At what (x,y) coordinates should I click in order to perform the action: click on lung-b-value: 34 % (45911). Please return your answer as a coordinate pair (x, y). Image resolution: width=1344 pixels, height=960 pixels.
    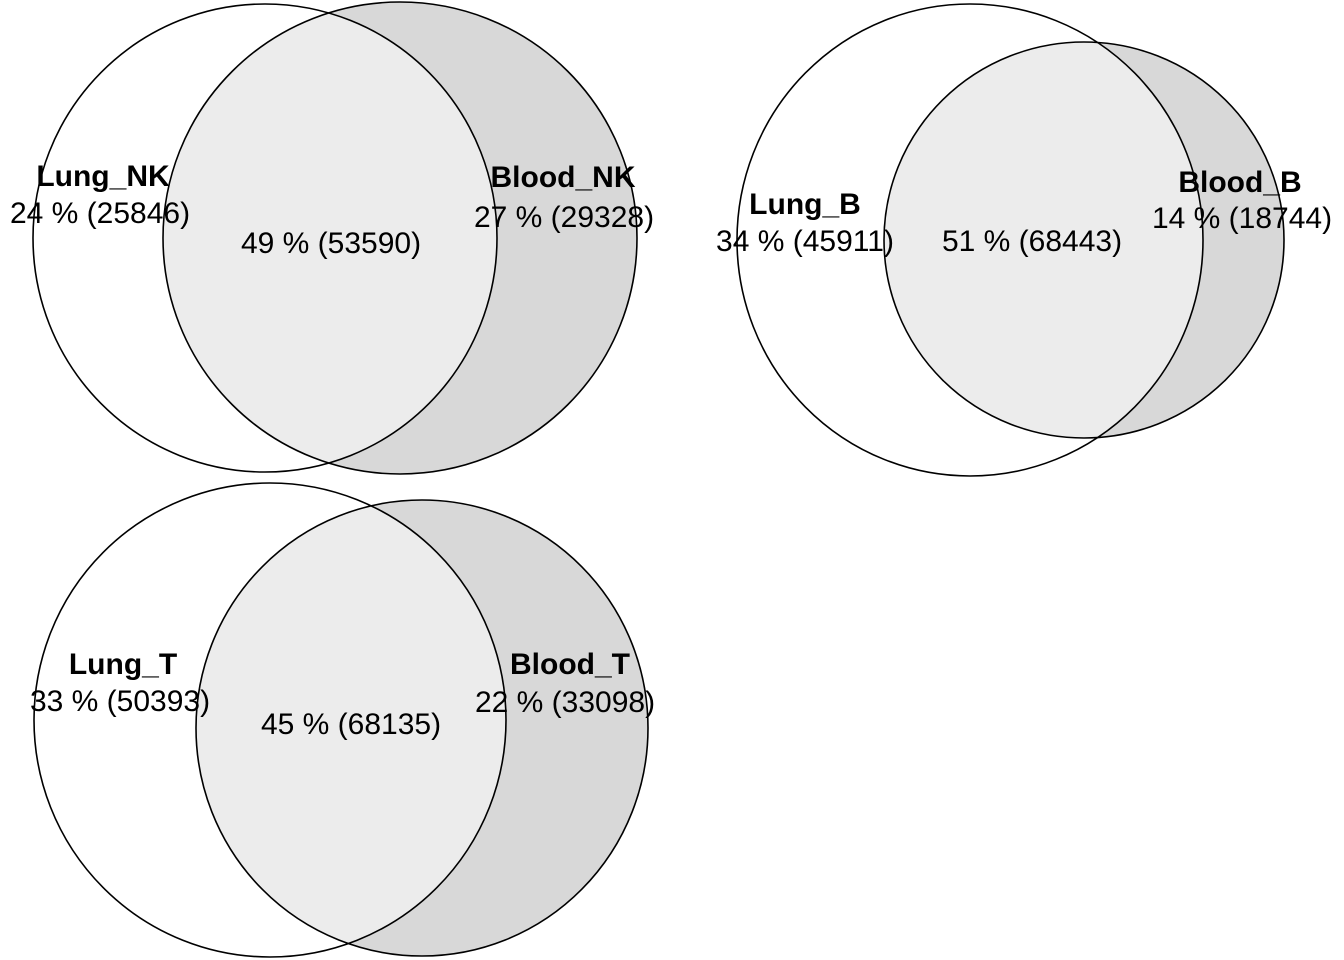
    Looking at the image, I should click on (805, 241).